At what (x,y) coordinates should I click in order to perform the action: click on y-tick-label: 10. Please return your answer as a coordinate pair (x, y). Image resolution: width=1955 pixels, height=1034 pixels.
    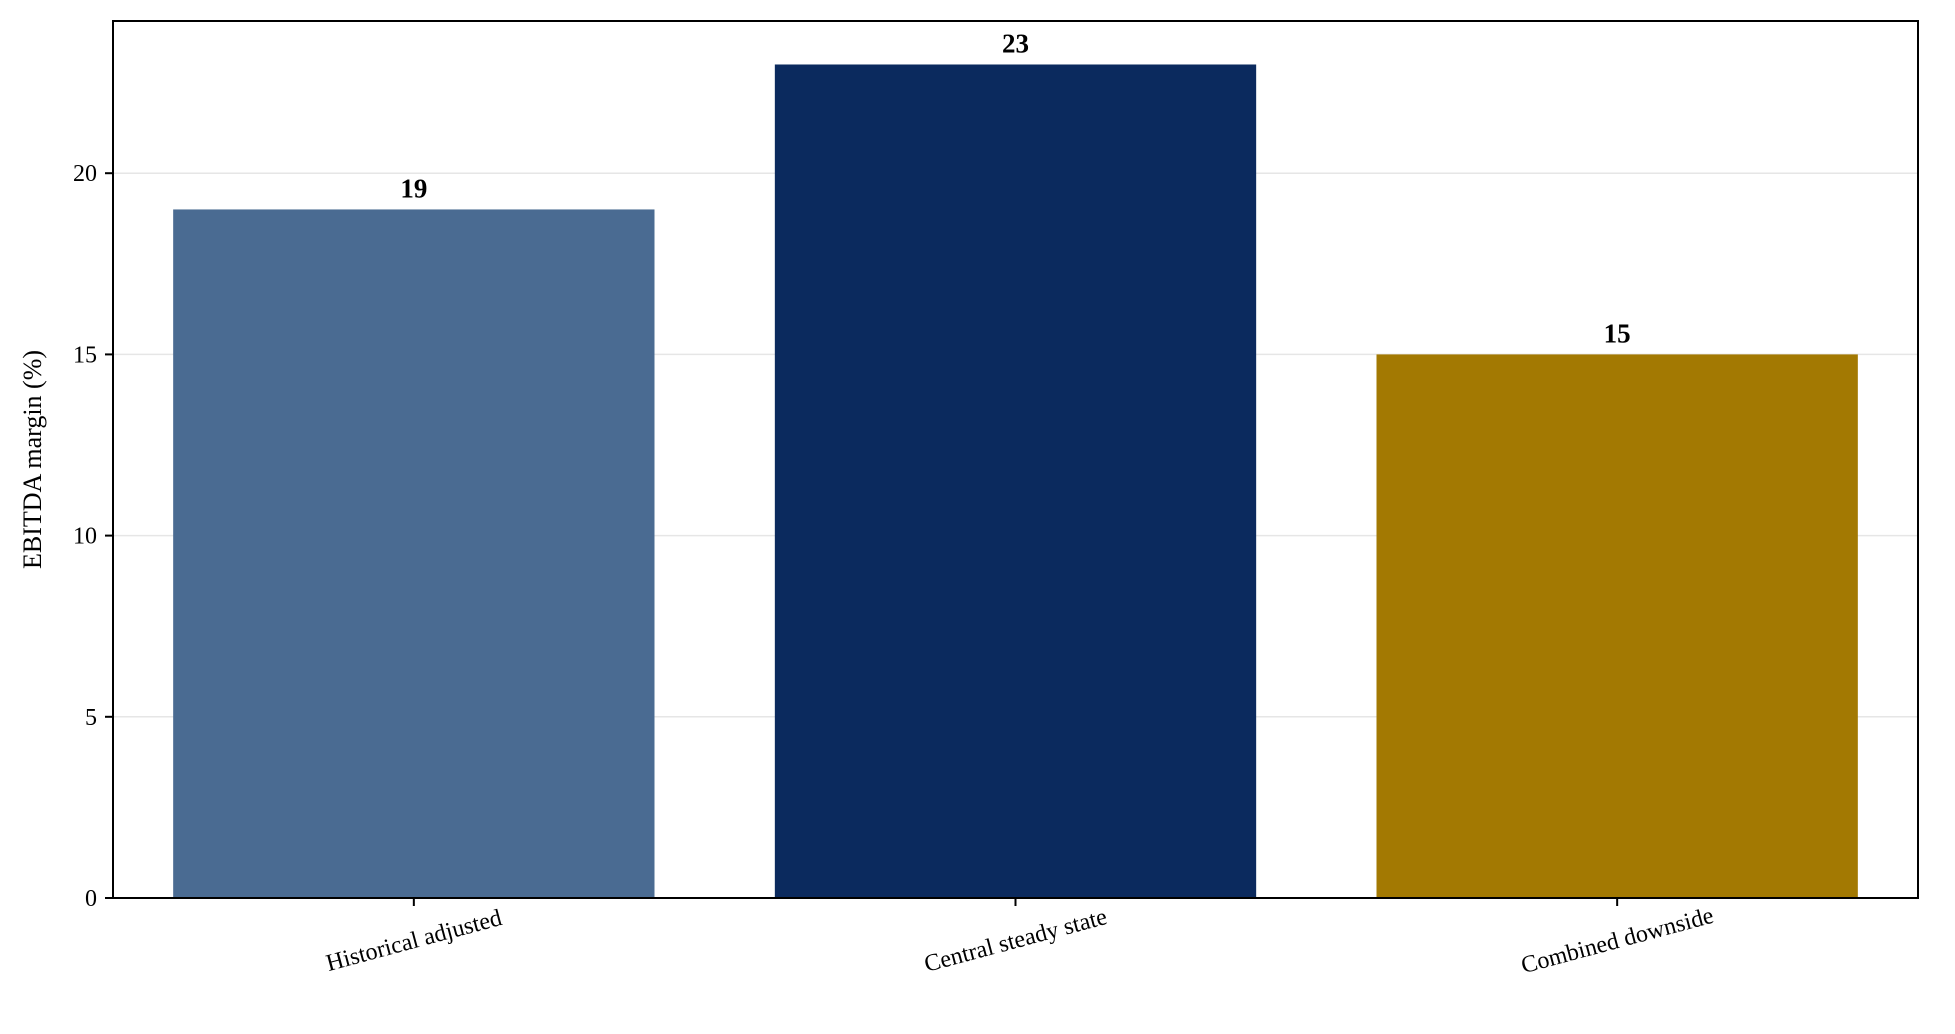
    Looking at the image, I should click on (85, 537).